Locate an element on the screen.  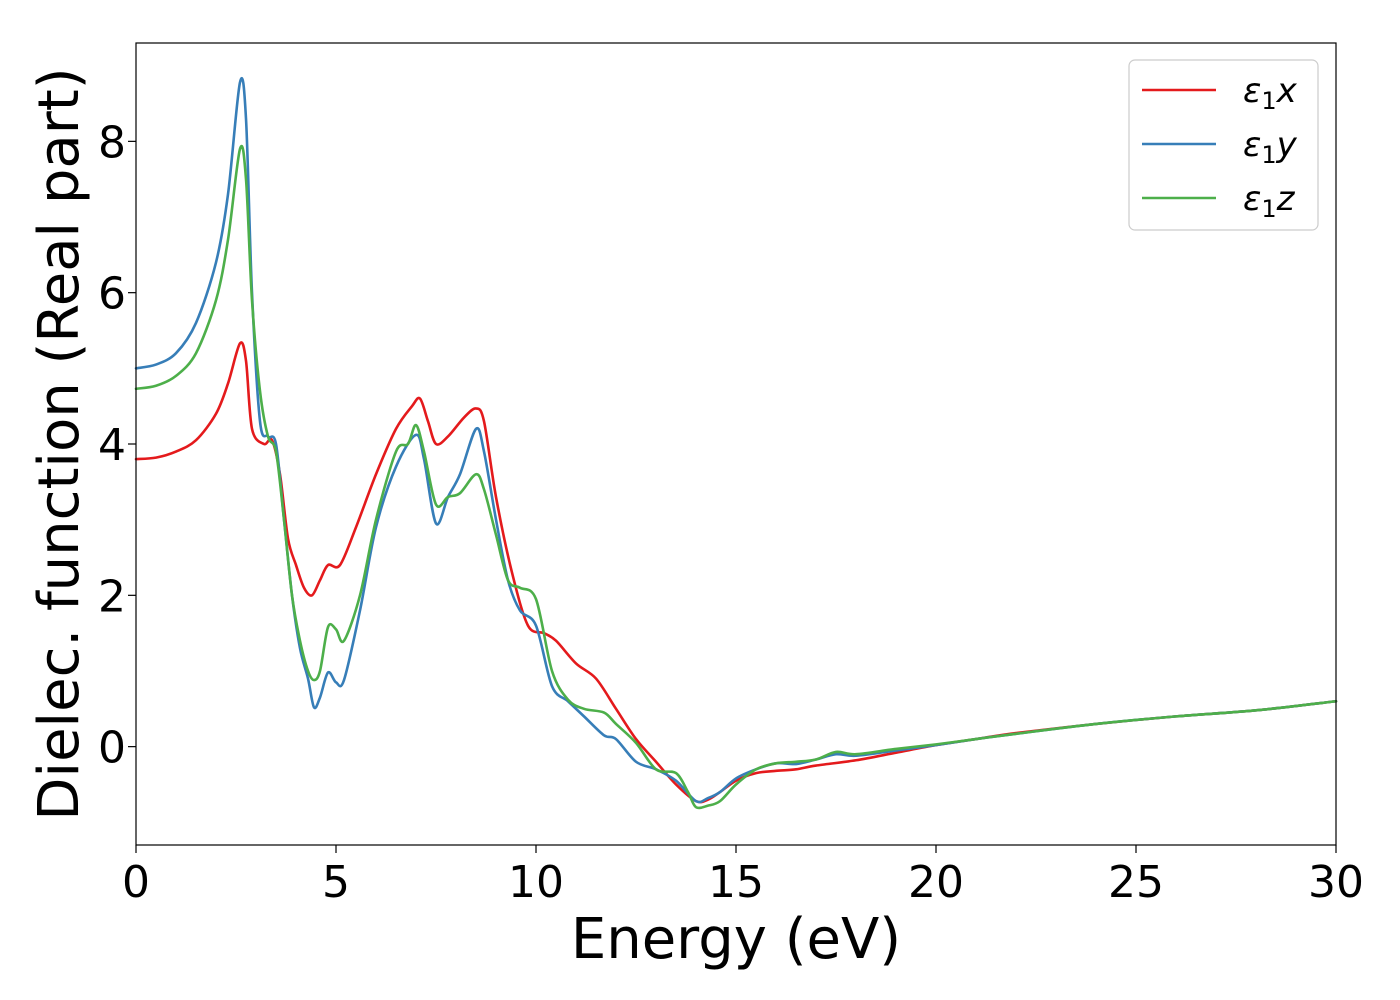
y-tick-label: 2 is located at coordinates (112, 596).